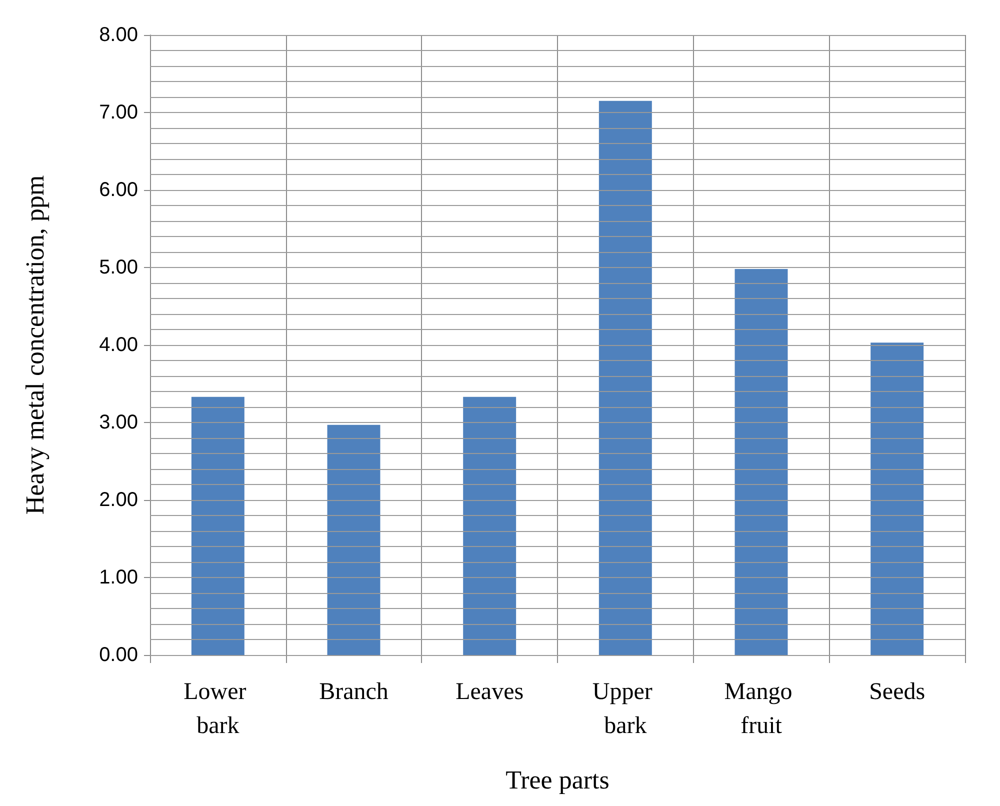 The height and width of the screenshot is (806, 1000). Describe the element at coordinates (118, 113) in the screenshot. I see `y-tick-label: 7.00` at that location.